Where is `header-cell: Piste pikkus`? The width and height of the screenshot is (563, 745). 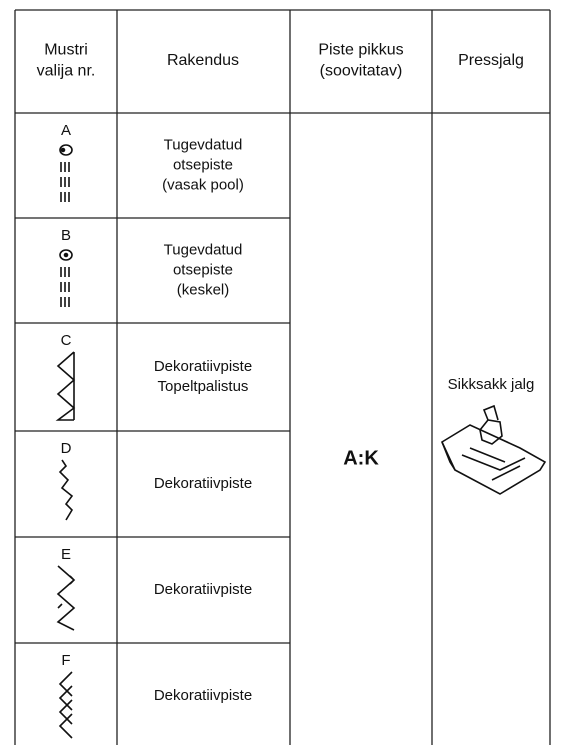
header-cell: Piste pikkus is located at coordinates (360, 50).